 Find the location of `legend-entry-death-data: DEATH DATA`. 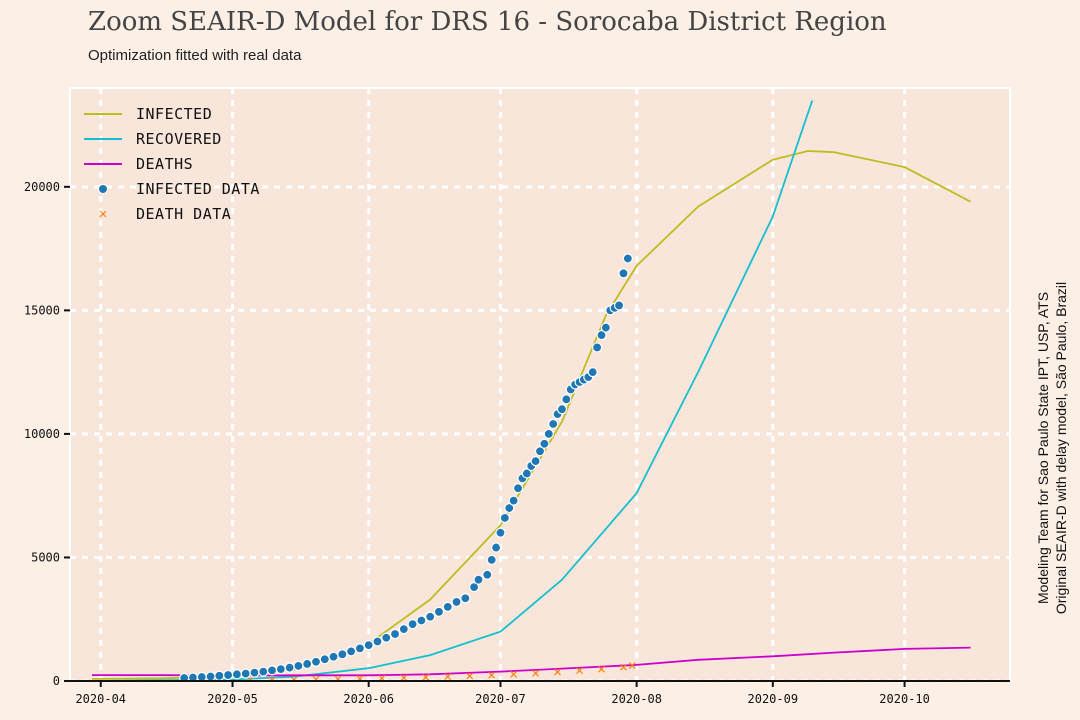

legend-entry-death-data: DEATH DATA is located at coordinates (165, 214).